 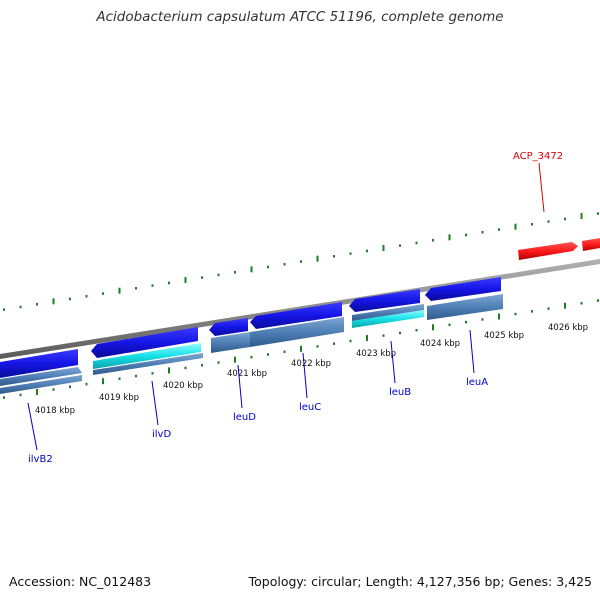 What do you see at coordinates (119, 398) in the screenshot?
I see `scale-label: 4019 kbp` at bounding box center [119, 398].